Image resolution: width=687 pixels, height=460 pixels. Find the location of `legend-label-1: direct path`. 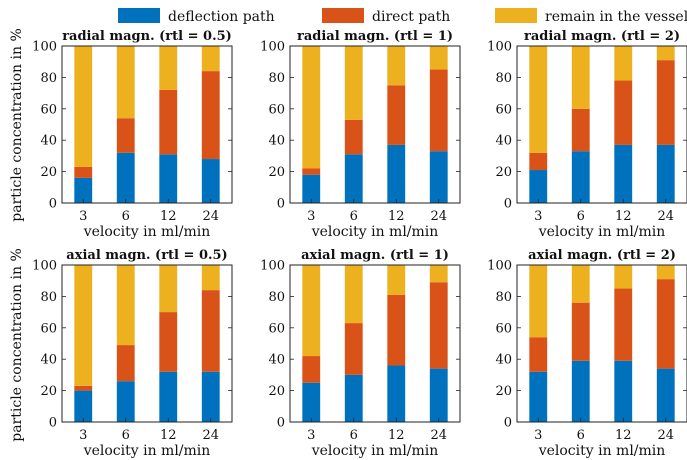

legend-label-1: direct path is located at coordinates (411, 17).